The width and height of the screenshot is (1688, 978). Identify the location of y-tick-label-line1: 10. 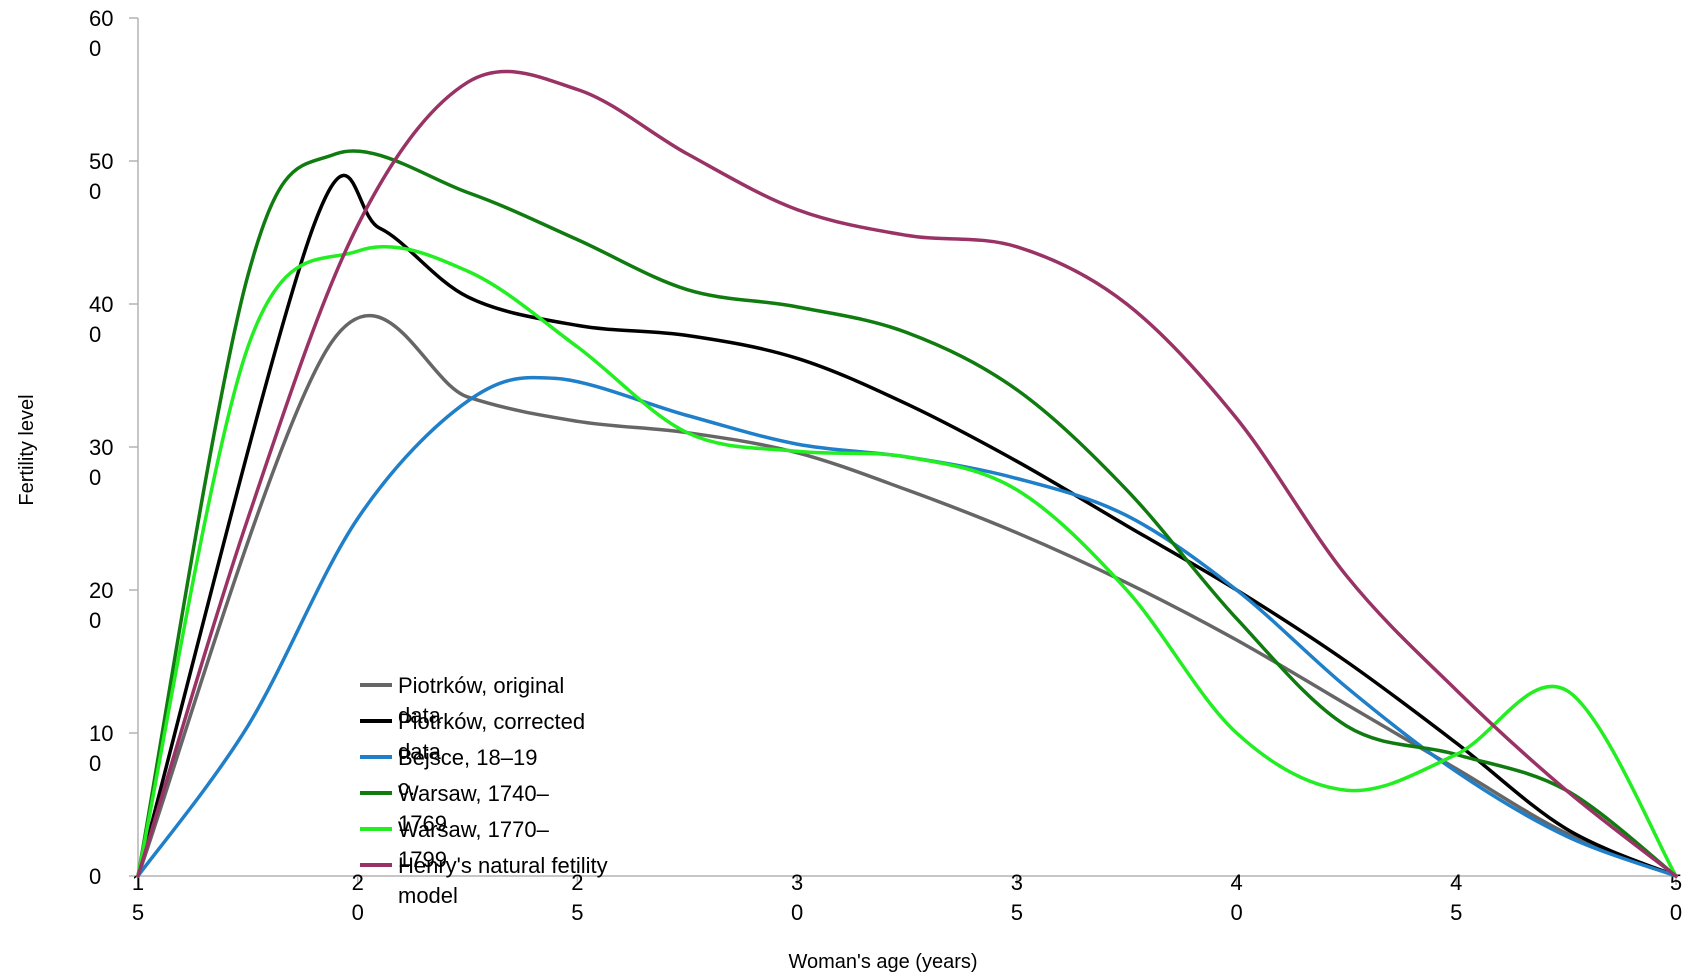
(101, 733).